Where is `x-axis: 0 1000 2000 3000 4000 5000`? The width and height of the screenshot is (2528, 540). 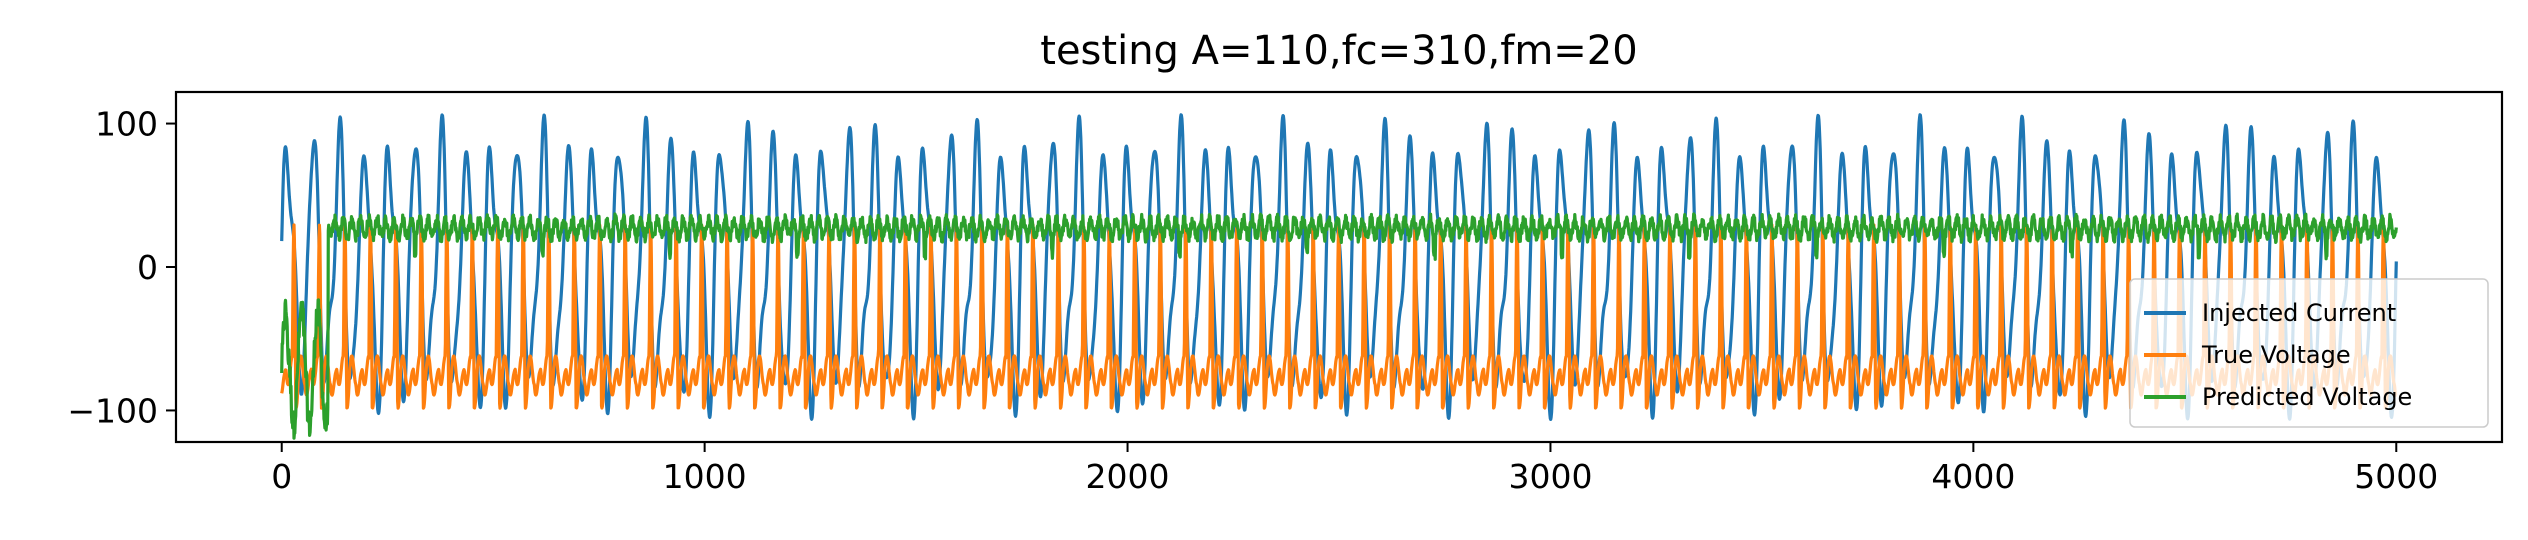 x-axis: 0 1000 2000 3000 4000 5000 is located at coordinates (1354, 469).